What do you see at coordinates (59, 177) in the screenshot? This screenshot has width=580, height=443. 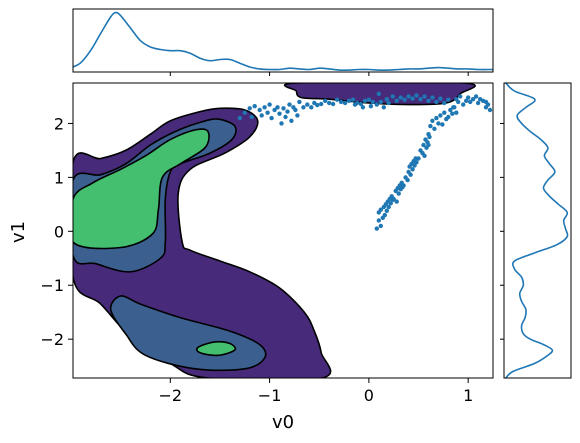 I see `y-tick-label-4: 1` at bounding box center [59, 177].